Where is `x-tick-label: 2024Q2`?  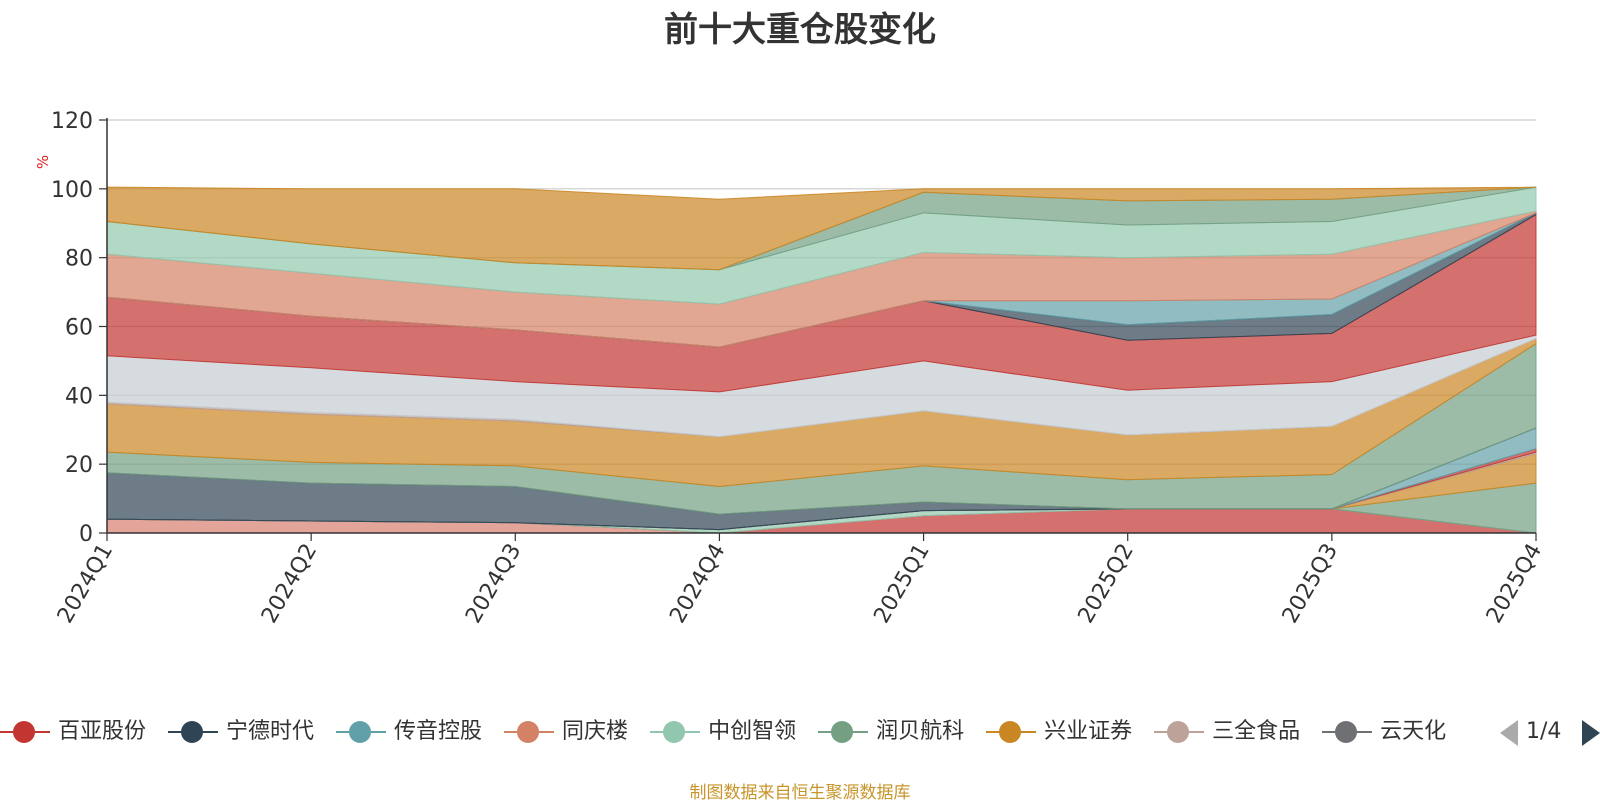 x-tick-label: 2024Q2 is located at coordinates (289, 584).